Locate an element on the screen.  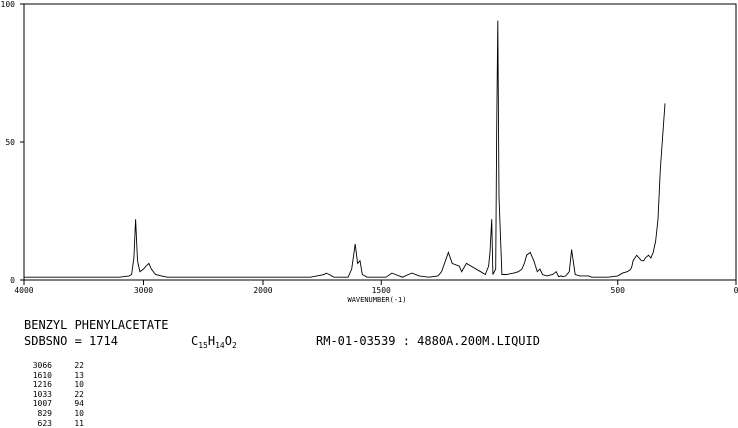
peak-wavenumber: 3066 is located at coordinates (42, 365).